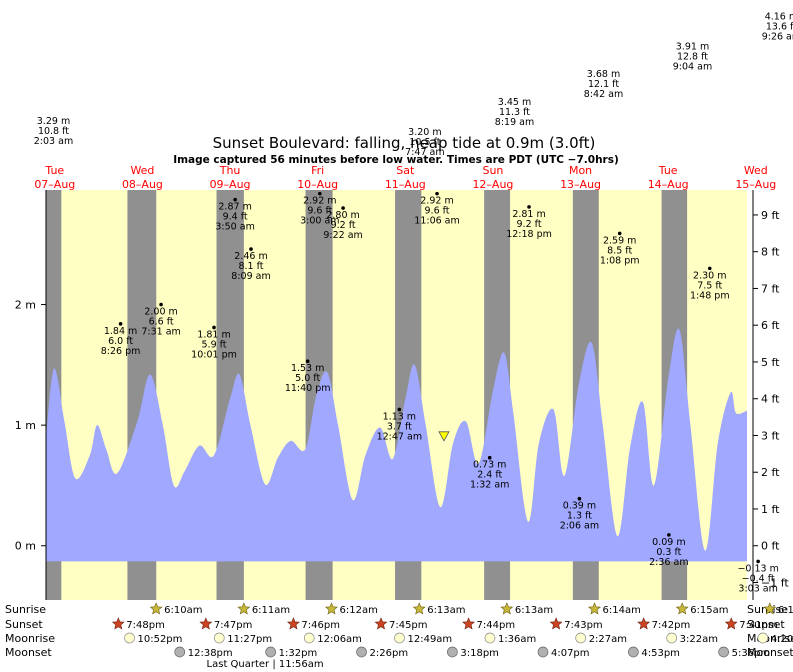 The width and height of the screenshot is (793, 672). Describe the element at coordinates (319, 211) in the screenshot. I see `tide-extreme-feet: 9.6 ft` at that location.